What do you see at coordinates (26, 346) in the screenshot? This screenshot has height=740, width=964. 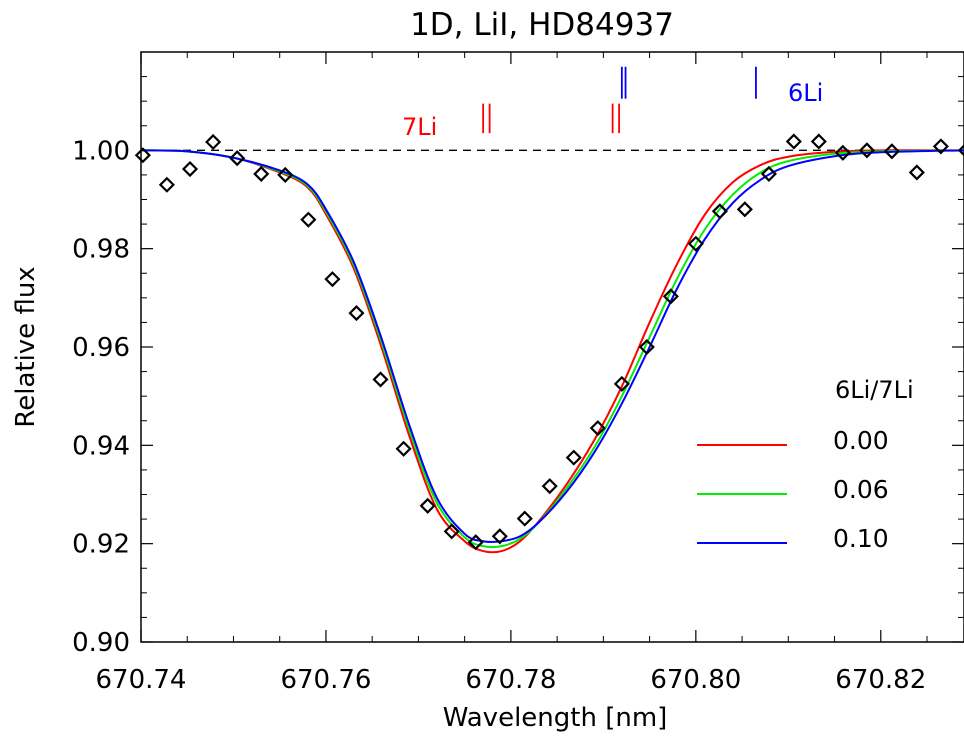 I see `y-axis-label: Relative flux` at bounding box center [26, 346].